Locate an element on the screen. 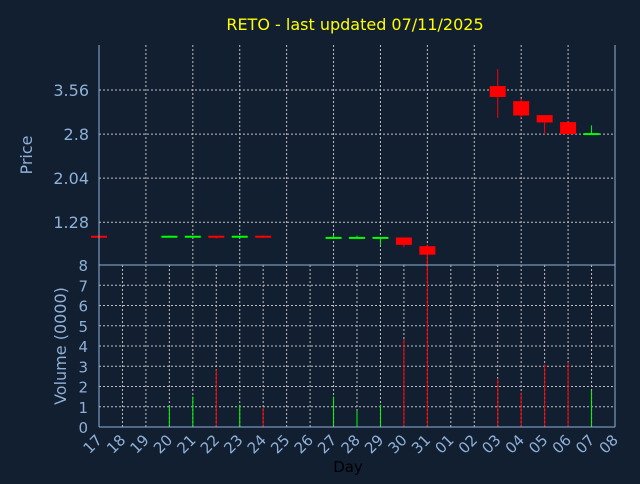 This screenshot has width=640, height=484. x-tick-label: 07 is located at coordinates (585, 444).